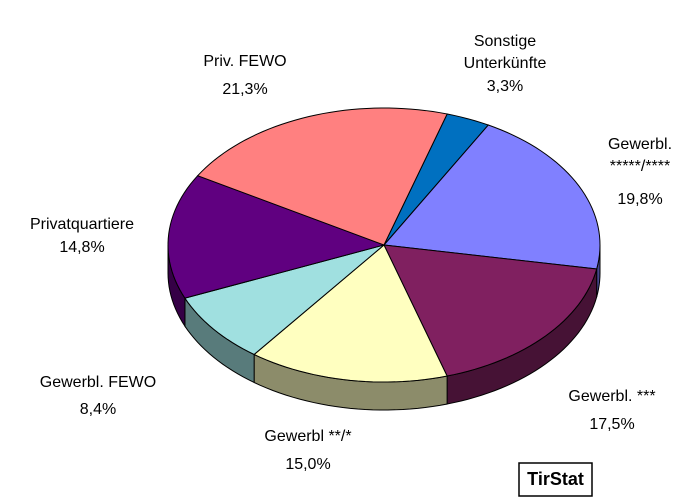 The image size is (684, 498). Describe the element at coordinates (611, 396) in the screenshot. I see `slice-label: Gewerbl. ***` at that location.